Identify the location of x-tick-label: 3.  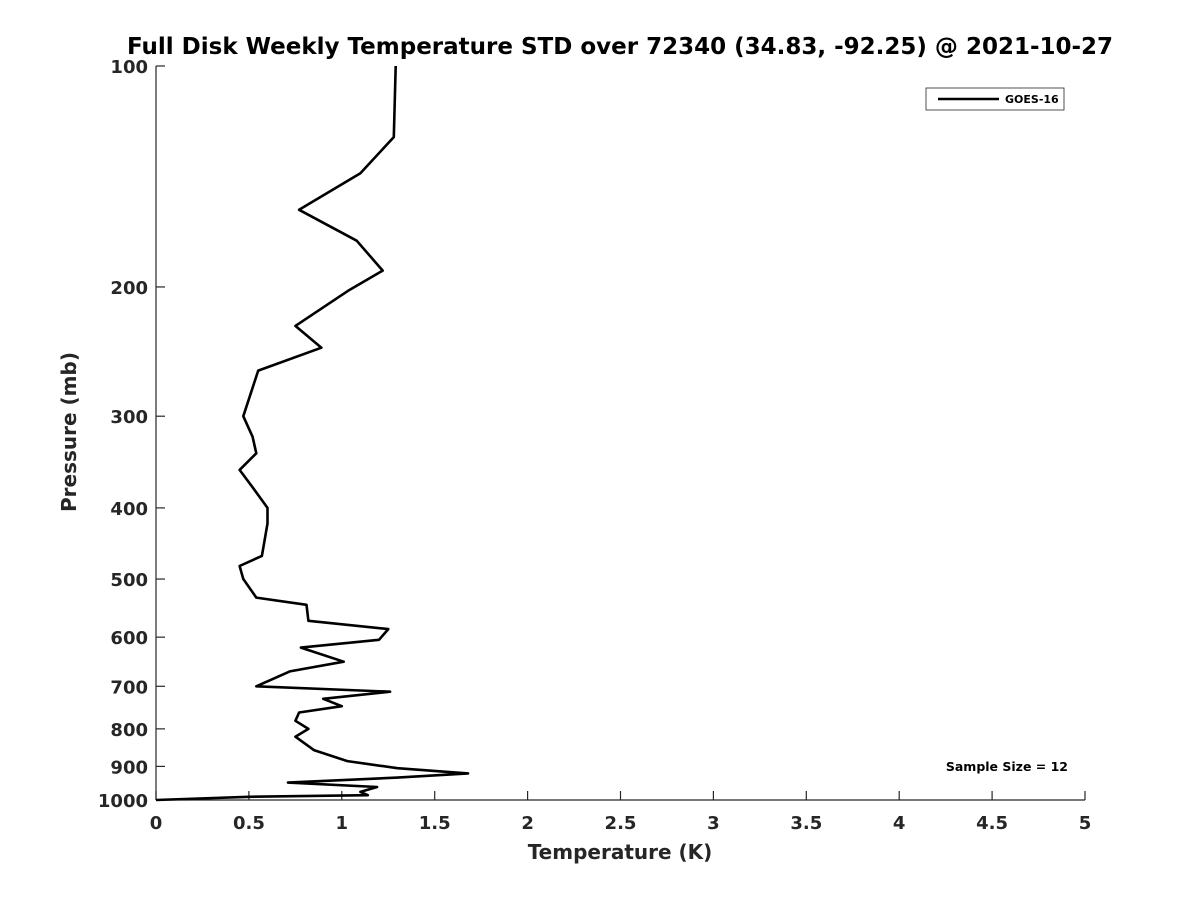
(713, 823).